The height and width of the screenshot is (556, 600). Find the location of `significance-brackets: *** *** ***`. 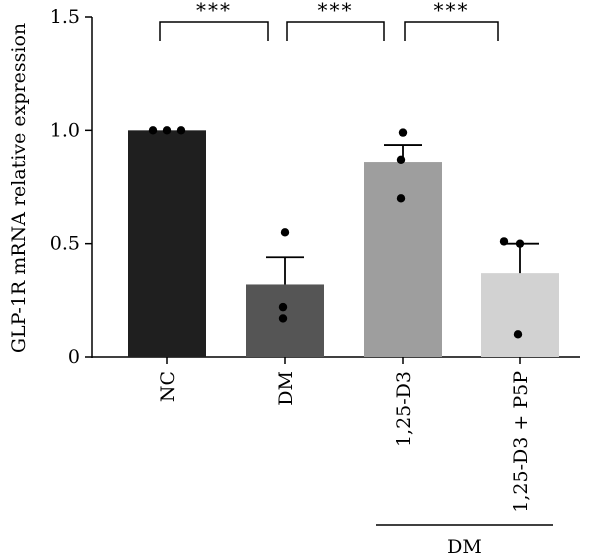

significance-brackets: *** *** *** is located at coordinates (329, 20).